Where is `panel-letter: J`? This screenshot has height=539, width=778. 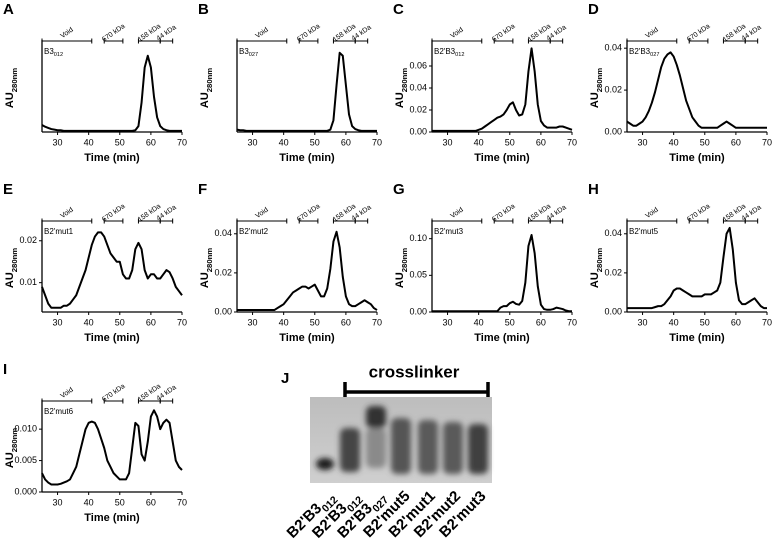
panel-letter: J is located at coordinates (285, 378).